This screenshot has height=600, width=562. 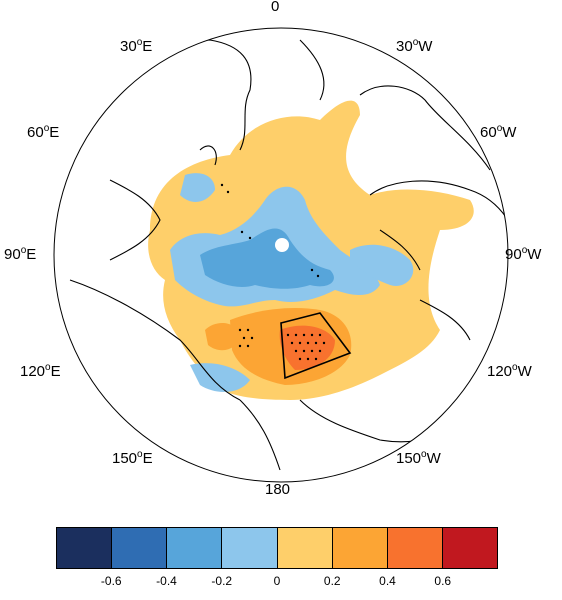 What do you see at coordinates (222, 581) in the screenshot?
I see `colorbar-tick-label: -0.2` at bounding box center [222, 581].